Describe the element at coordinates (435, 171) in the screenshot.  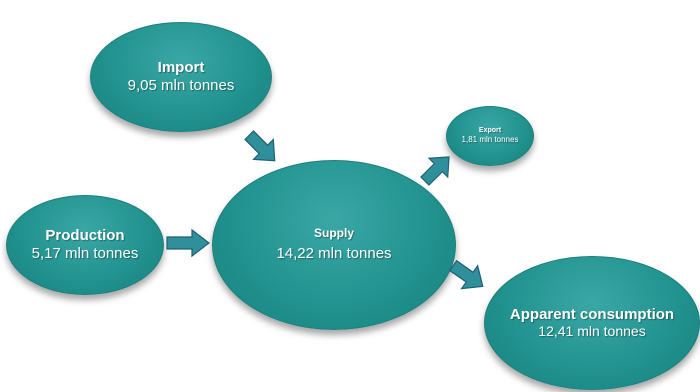
I see `supply-to-export-arrow` at that location.